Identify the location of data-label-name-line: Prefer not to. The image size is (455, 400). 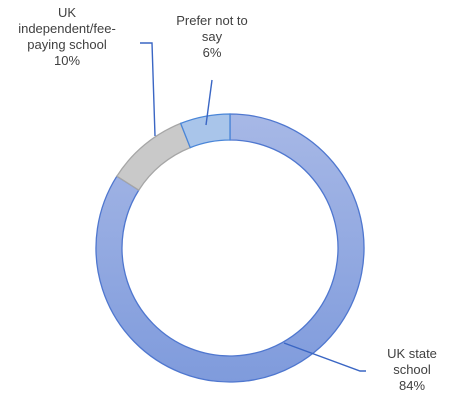
(212, 20).